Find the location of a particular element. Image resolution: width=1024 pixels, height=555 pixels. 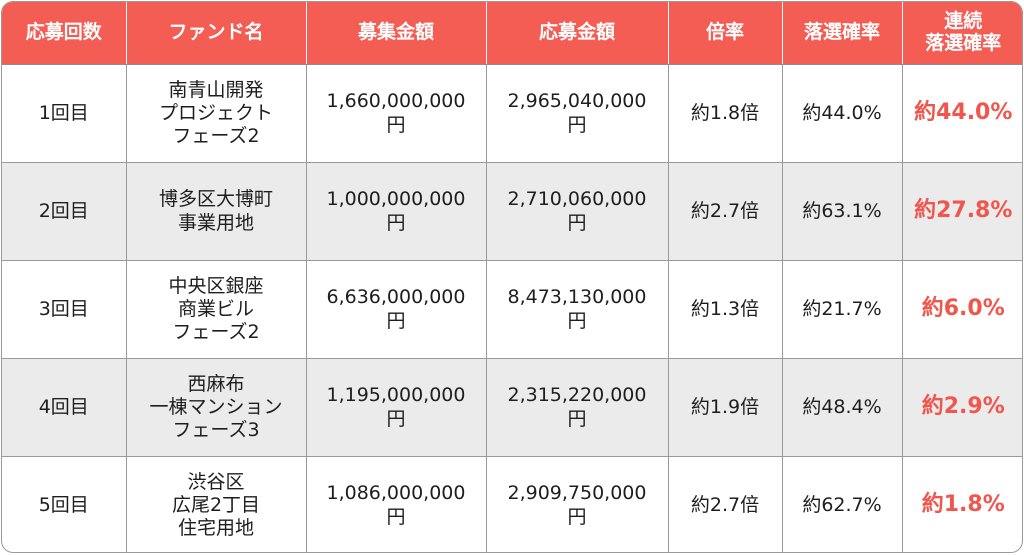

cell-cumulative-lose-rate: 約44.0% is located at coordinates (962, 113).